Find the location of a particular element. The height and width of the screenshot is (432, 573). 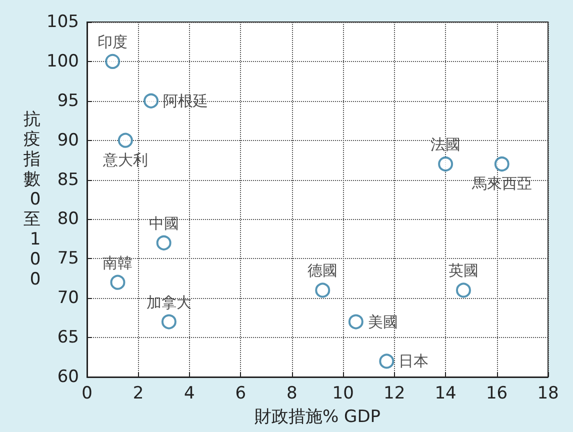

annotation: 意大利 is located at coordinates (125, 159).